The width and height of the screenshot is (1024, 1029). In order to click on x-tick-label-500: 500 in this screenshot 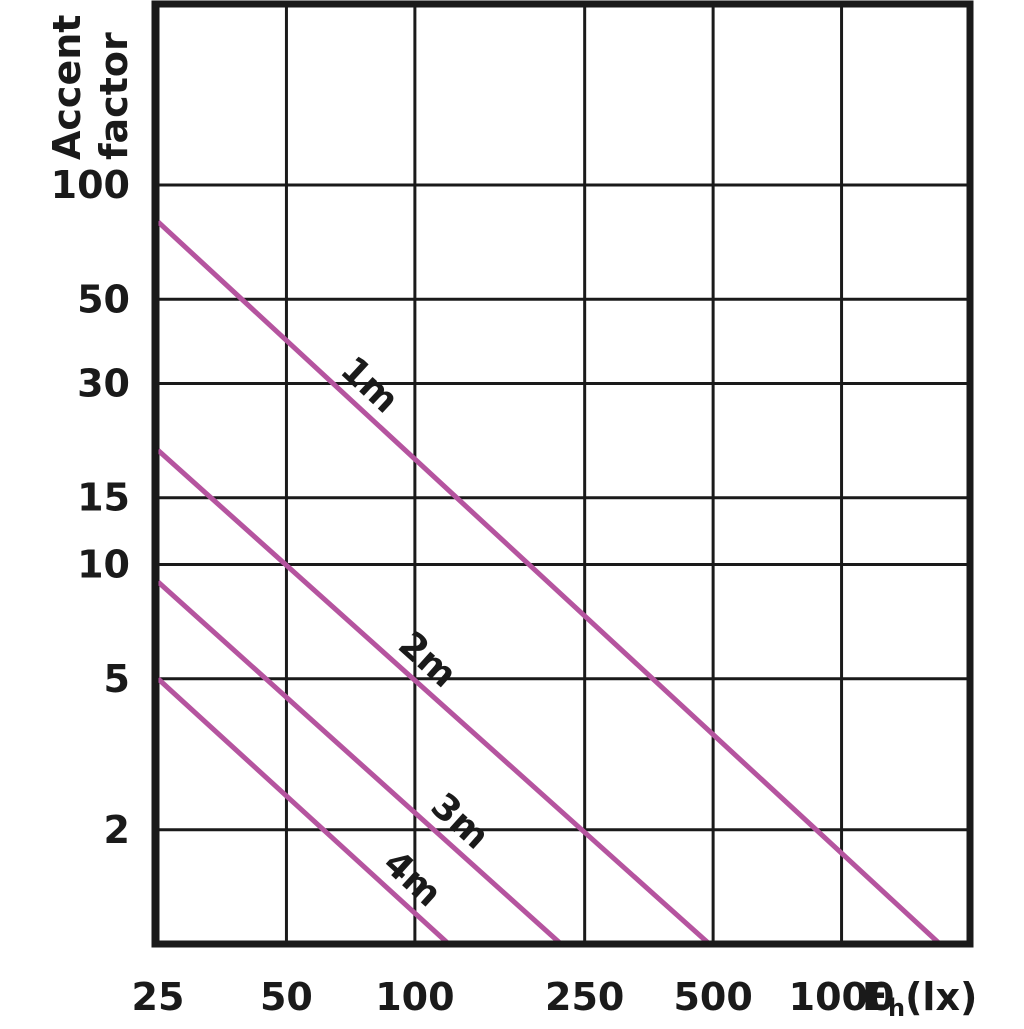, I will do `click(712, 997)`.